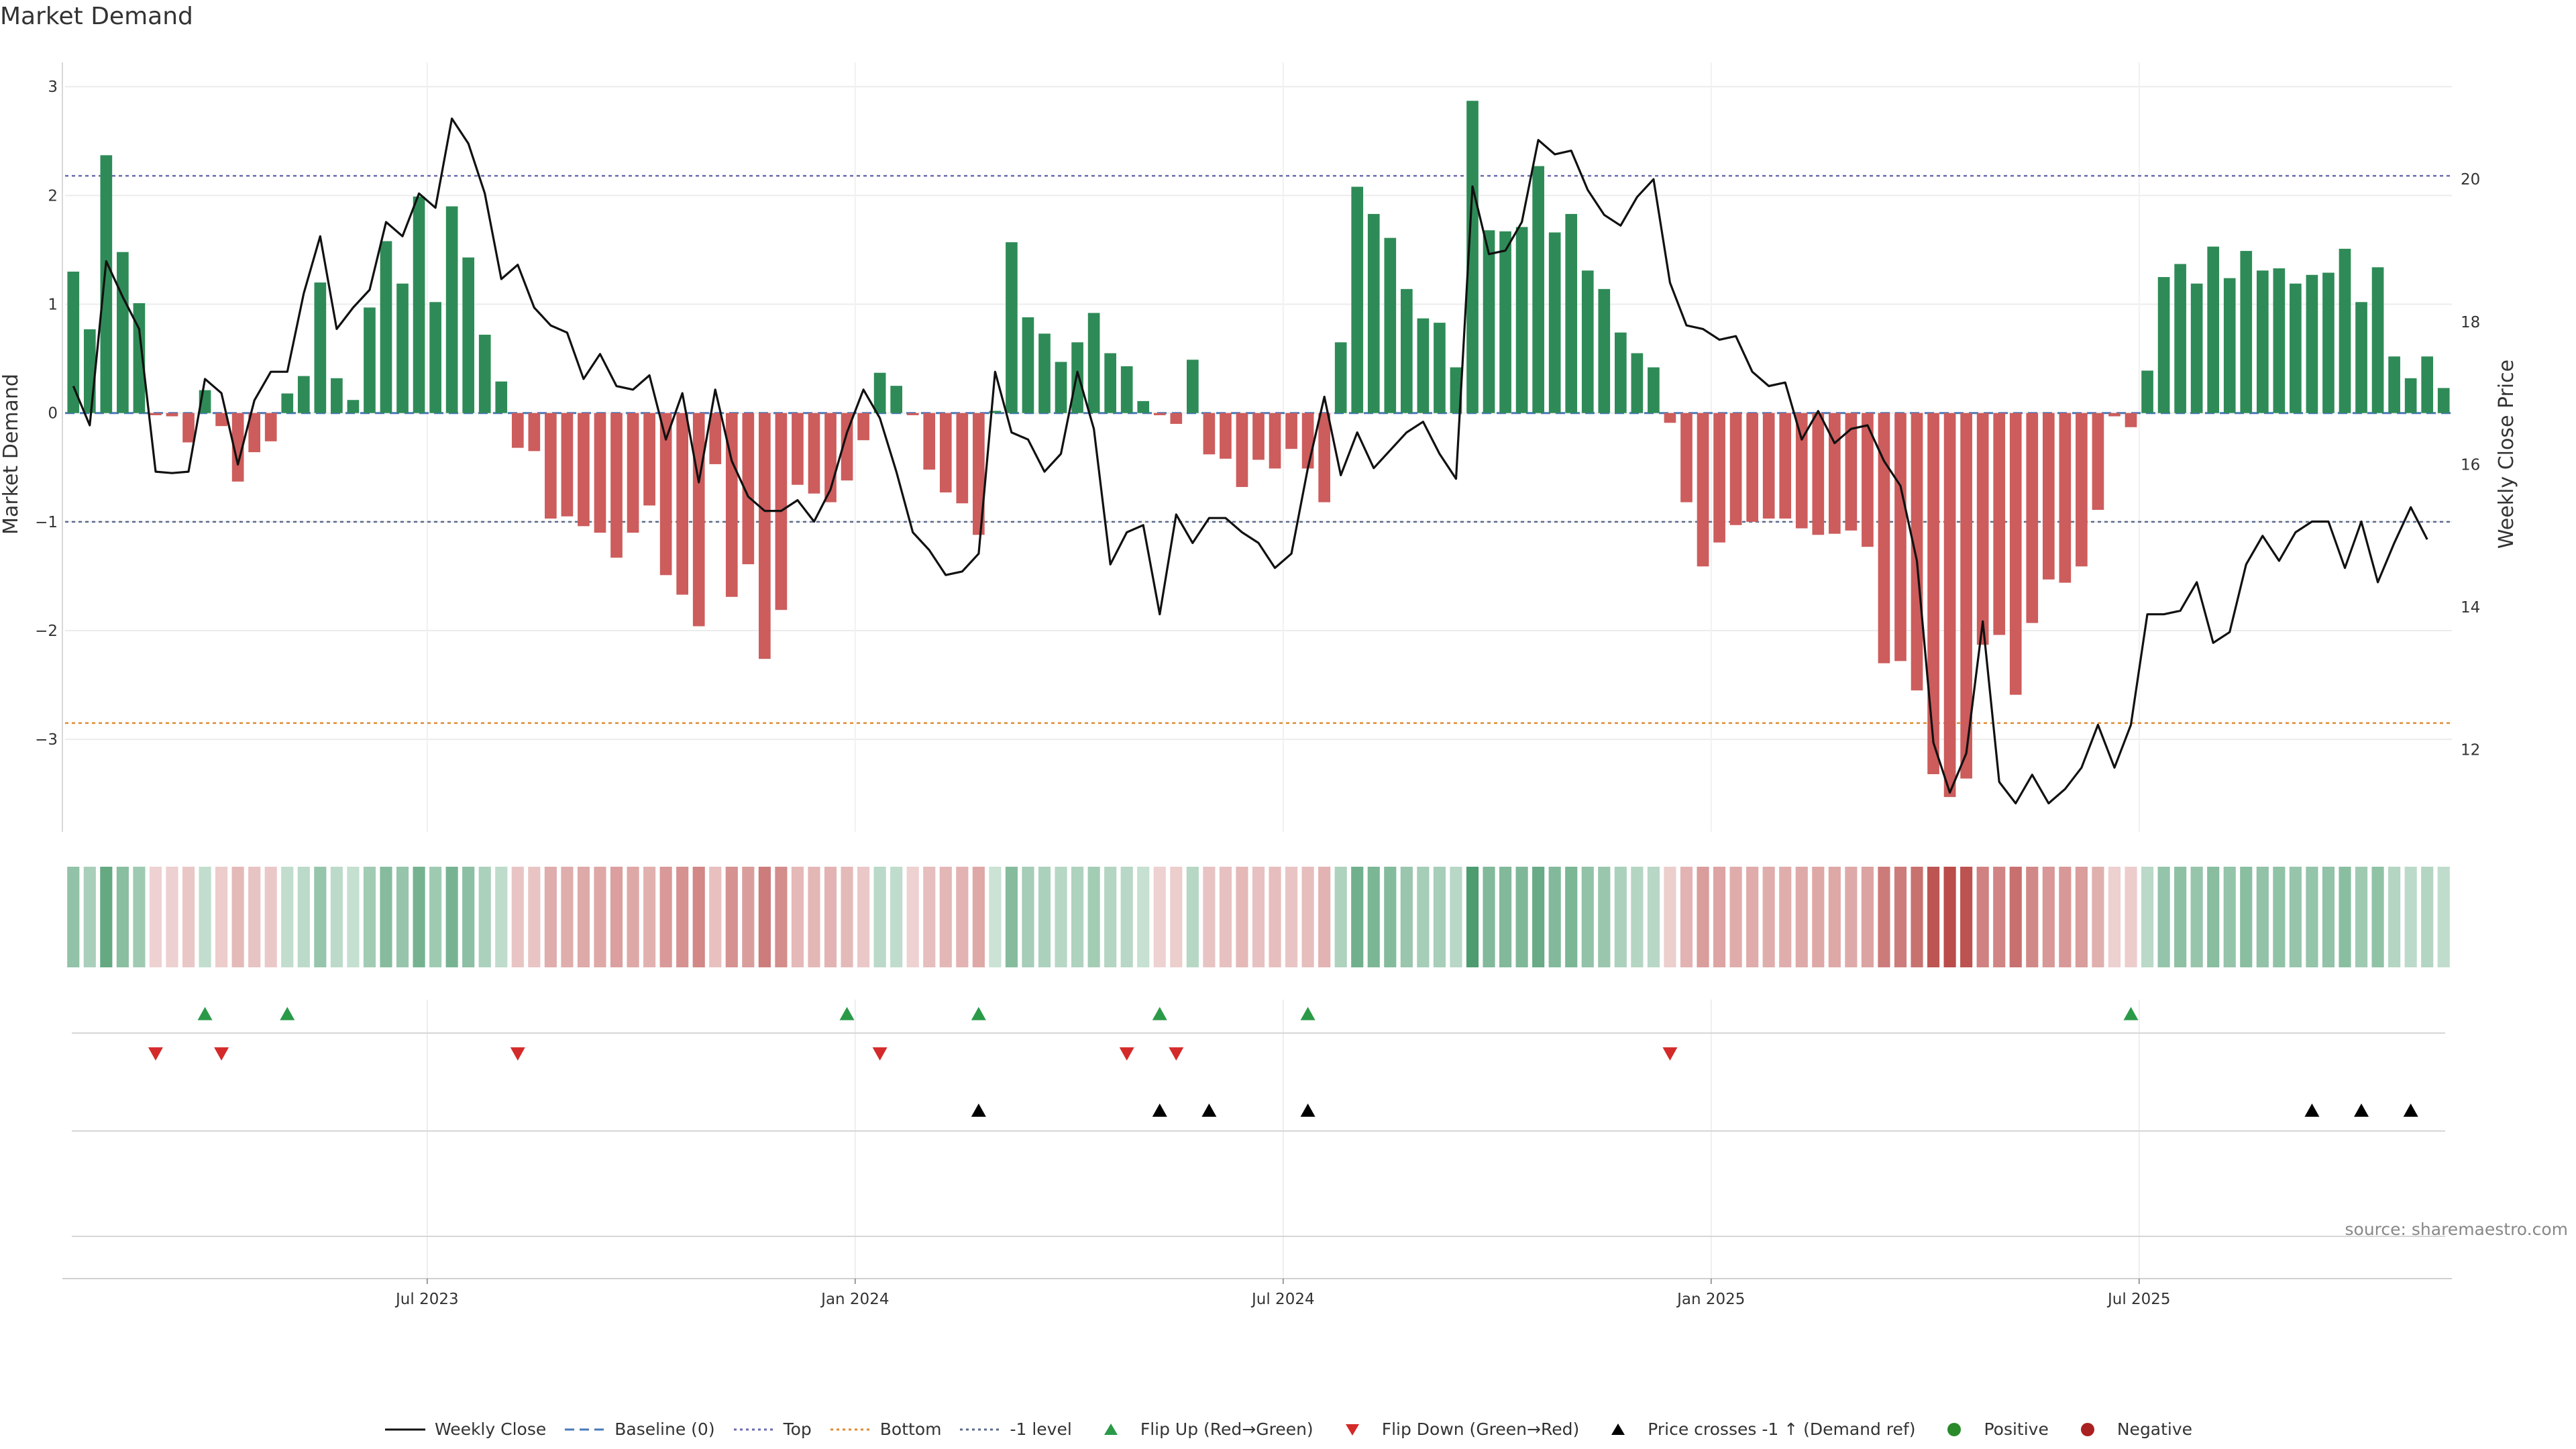 This screenshot has height=1449, width=2576. I want to click on legend-triangle-up, so click(1111, 1429).